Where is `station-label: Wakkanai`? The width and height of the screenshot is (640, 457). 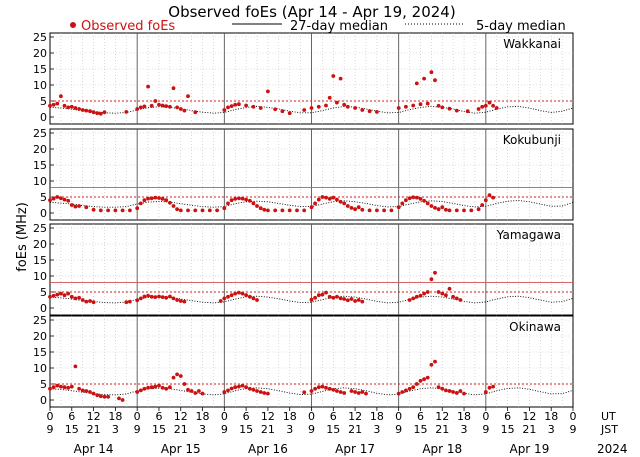 station-label: Wakkanai is located at coordinates (532, 44).